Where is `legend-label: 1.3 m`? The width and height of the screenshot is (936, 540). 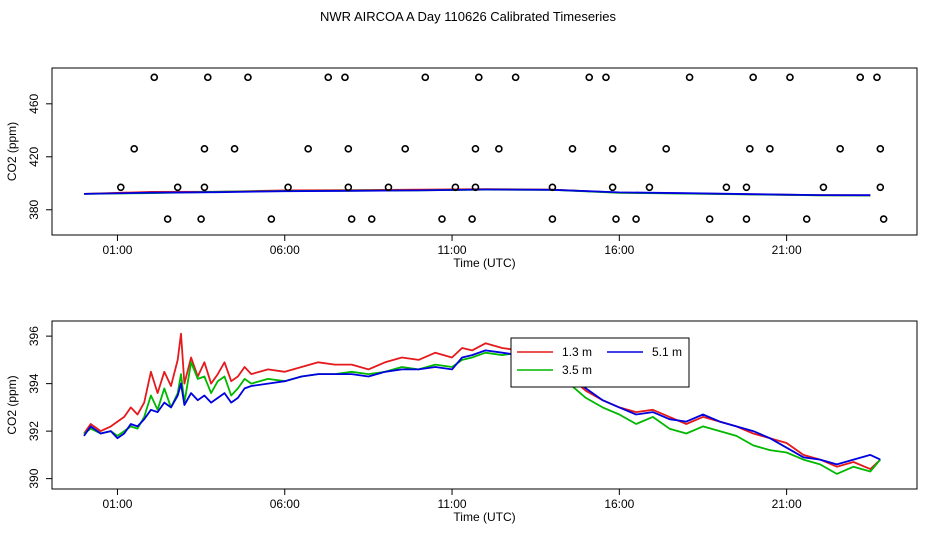 legend-label: 1.3 m is located at coordinates (577, 352).